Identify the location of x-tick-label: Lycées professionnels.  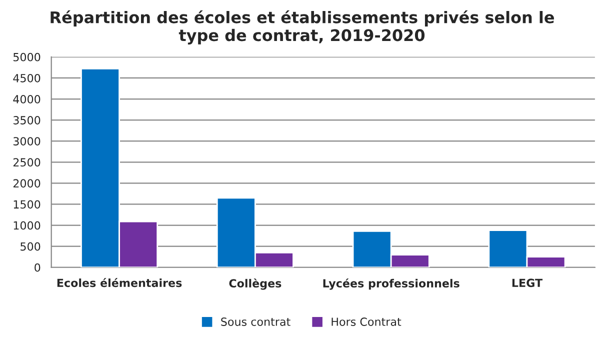
(391, 284).